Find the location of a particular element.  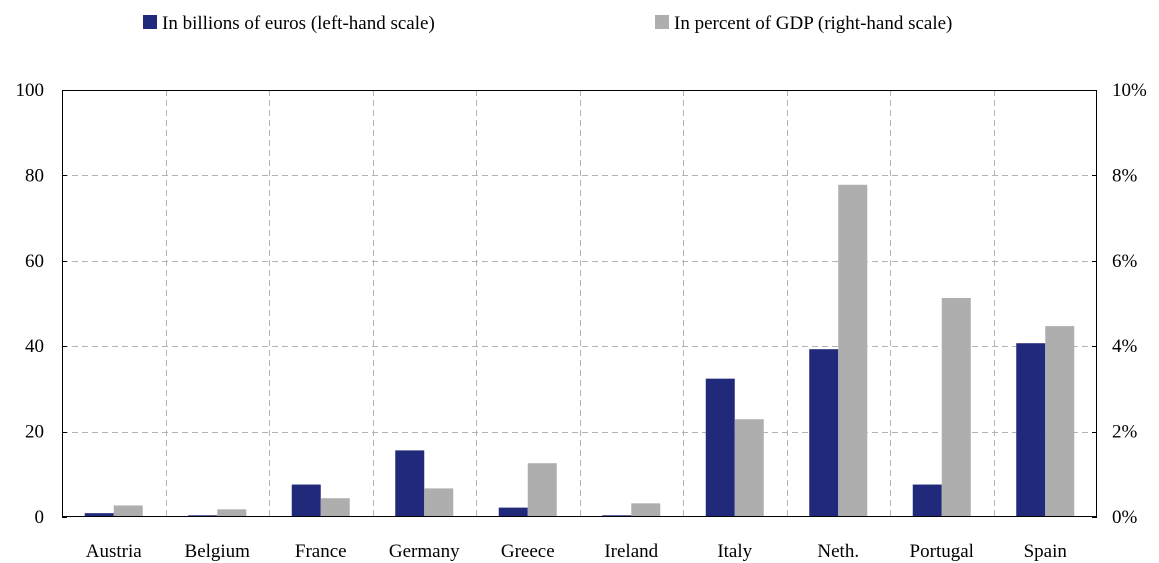

left-axis-tick-label: 100 is located at coordinates (30, 90).